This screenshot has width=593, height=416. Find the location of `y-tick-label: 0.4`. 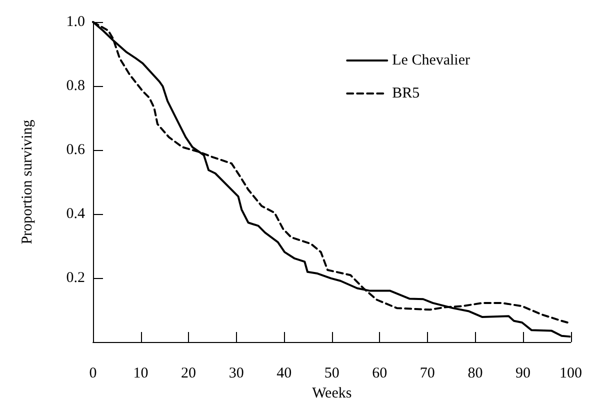

y-tick-label: 0.4 is located at coordinates (76, 214).